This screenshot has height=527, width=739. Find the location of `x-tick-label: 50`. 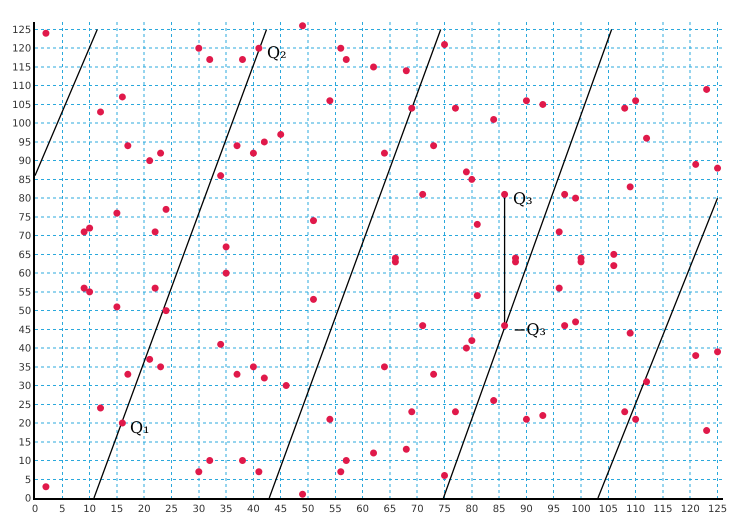

x-tick-label: 50 is located at coordinates (308, 509).